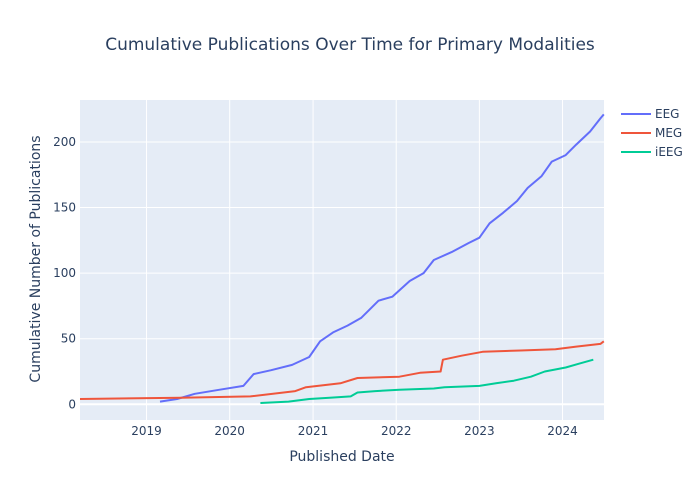 The width and height of the screenshot is (700, 504). What do you see at coordinates (562, 431) in the screenshot?
I see `x-tick-label: 2024` at bounding box center [562, 431].